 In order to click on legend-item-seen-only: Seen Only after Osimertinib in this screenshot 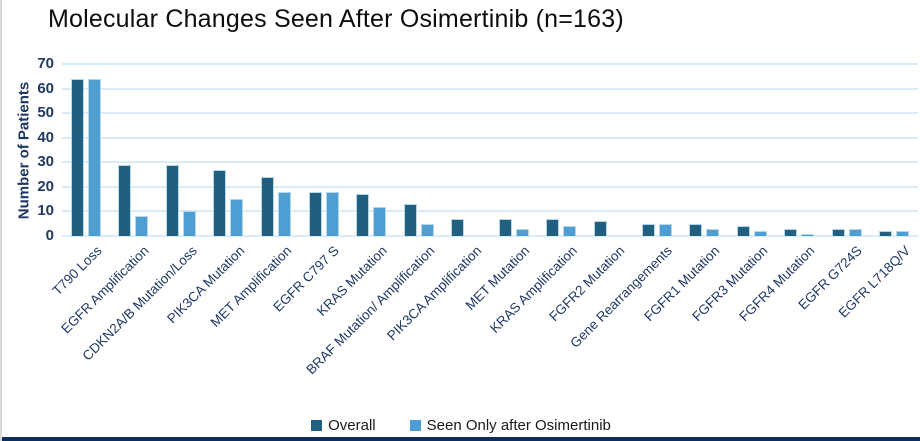, I will do `click(510, 425)`.